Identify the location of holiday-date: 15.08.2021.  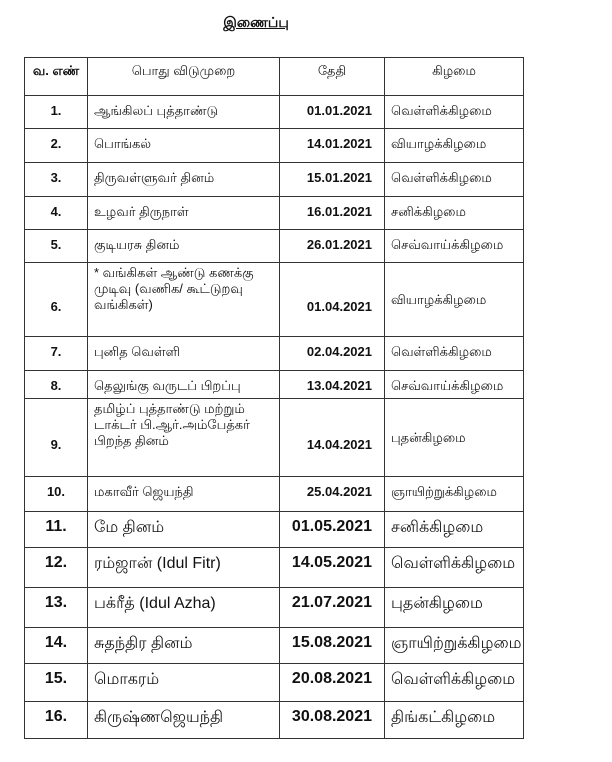
(332, 645).